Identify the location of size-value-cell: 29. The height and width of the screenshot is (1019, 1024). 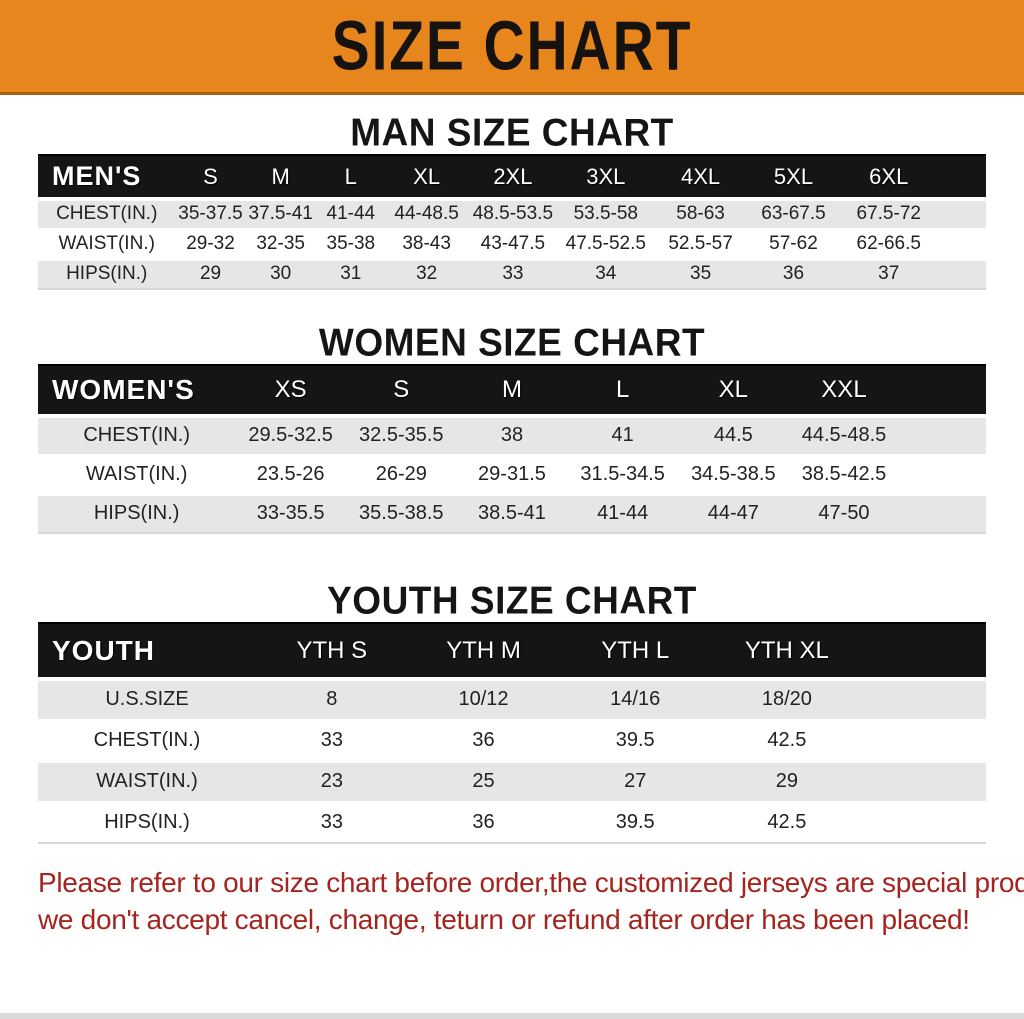
(787, 782).